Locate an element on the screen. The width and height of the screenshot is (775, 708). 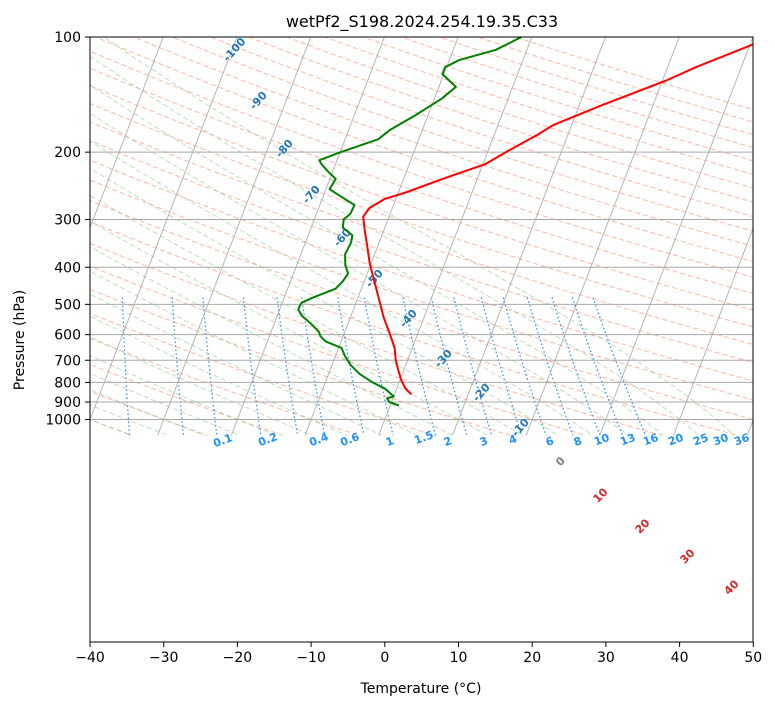
mixing-ratio-label: 8 is located at coordinates (578, 441).